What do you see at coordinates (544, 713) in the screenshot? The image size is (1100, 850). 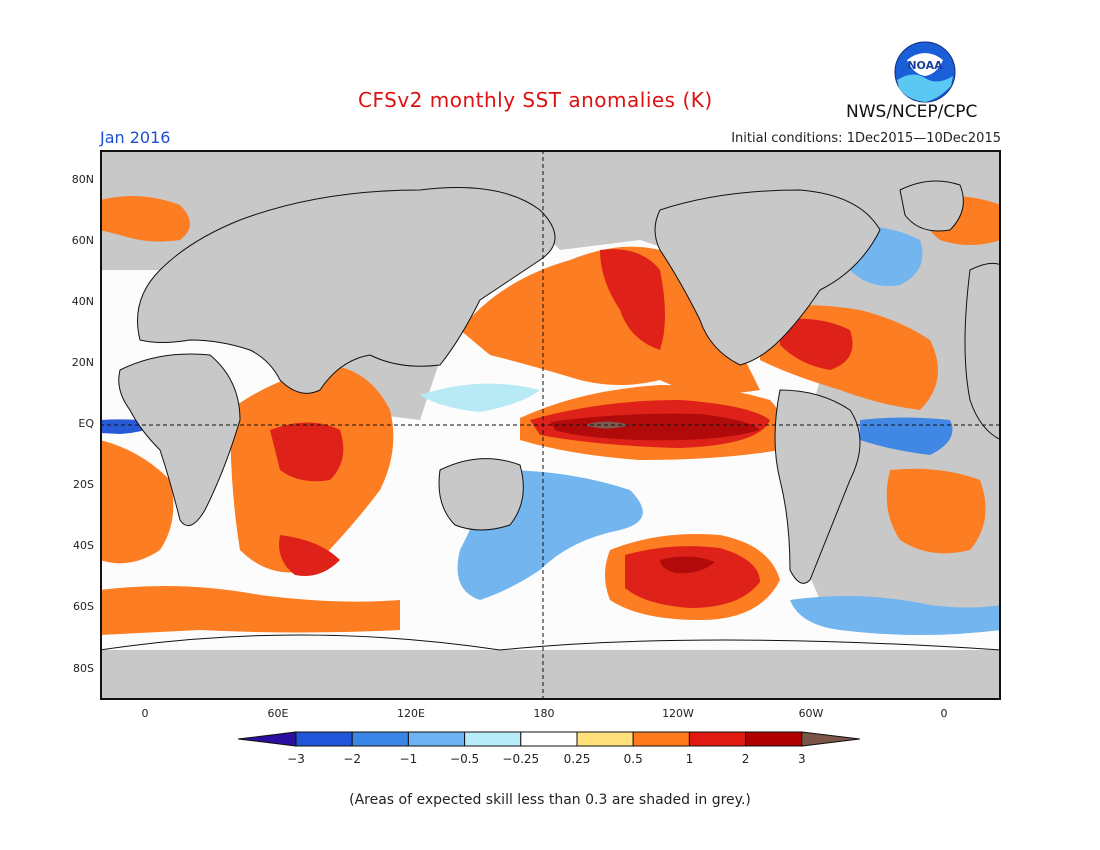 I see `x-label: 180` at bounding box center [544, 713].